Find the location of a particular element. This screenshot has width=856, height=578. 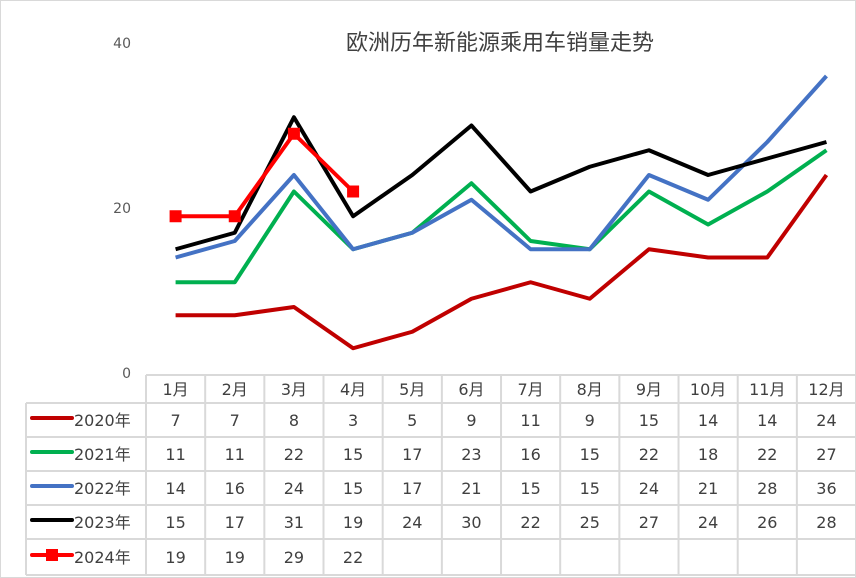

x-tick-label: 4月 is located at coordinates (353, 389).